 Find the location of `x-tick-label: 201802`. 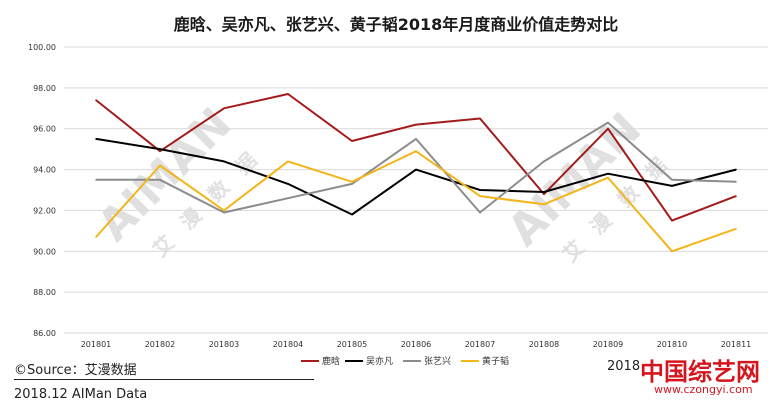

x-tick-label: 201802 is located at coordinates (160, 344).